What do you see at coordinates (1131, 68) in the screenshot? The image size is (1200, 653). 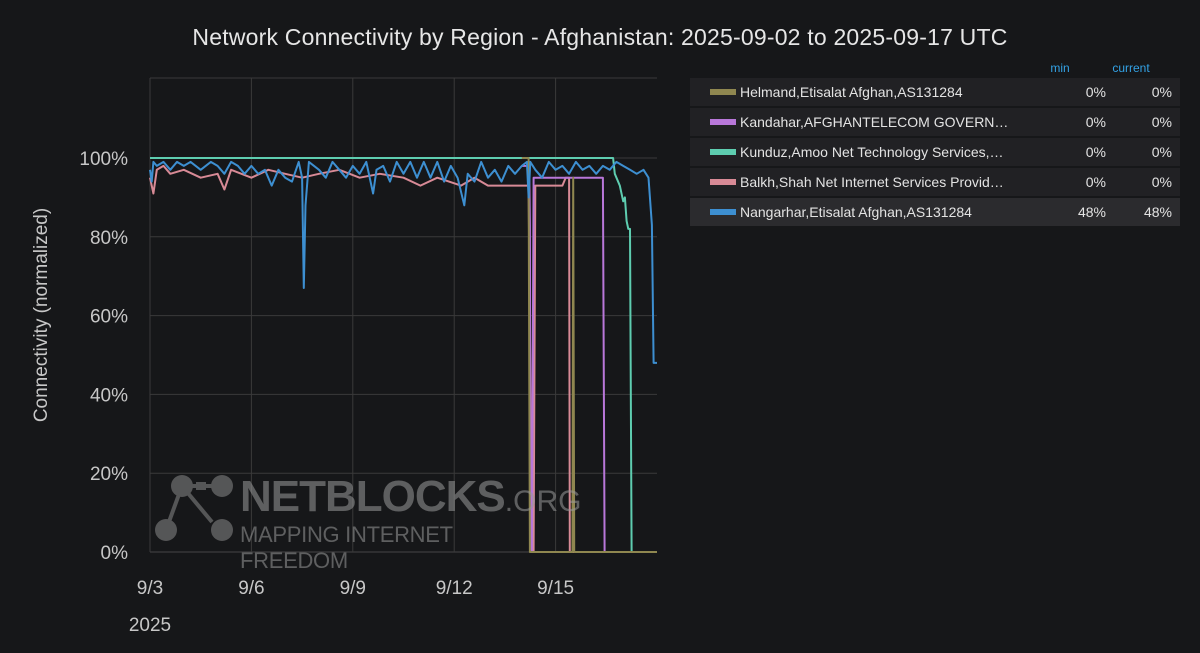 I see `legend-header-current: current` at bounding box center [1131, 68].